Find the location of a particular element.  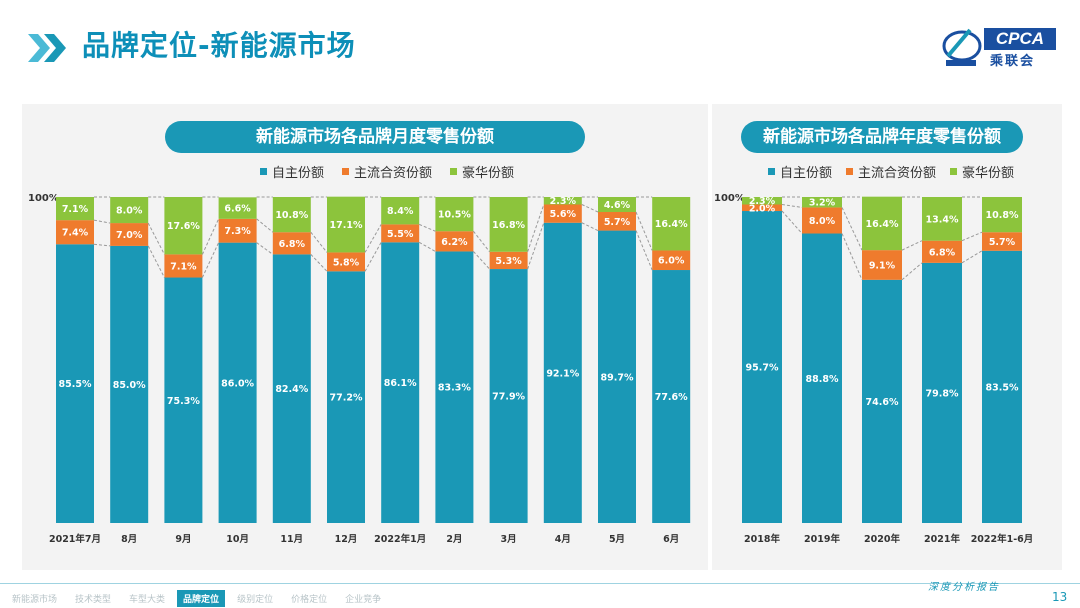

data-label: 77.2% is located at coordinates (346, 398).